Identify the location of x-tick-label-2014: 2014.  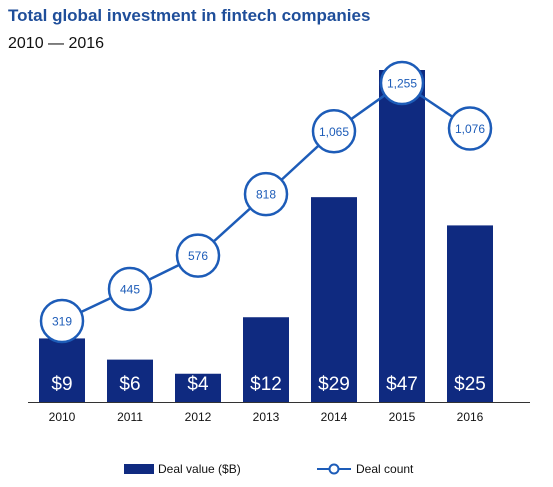
(334, 417).